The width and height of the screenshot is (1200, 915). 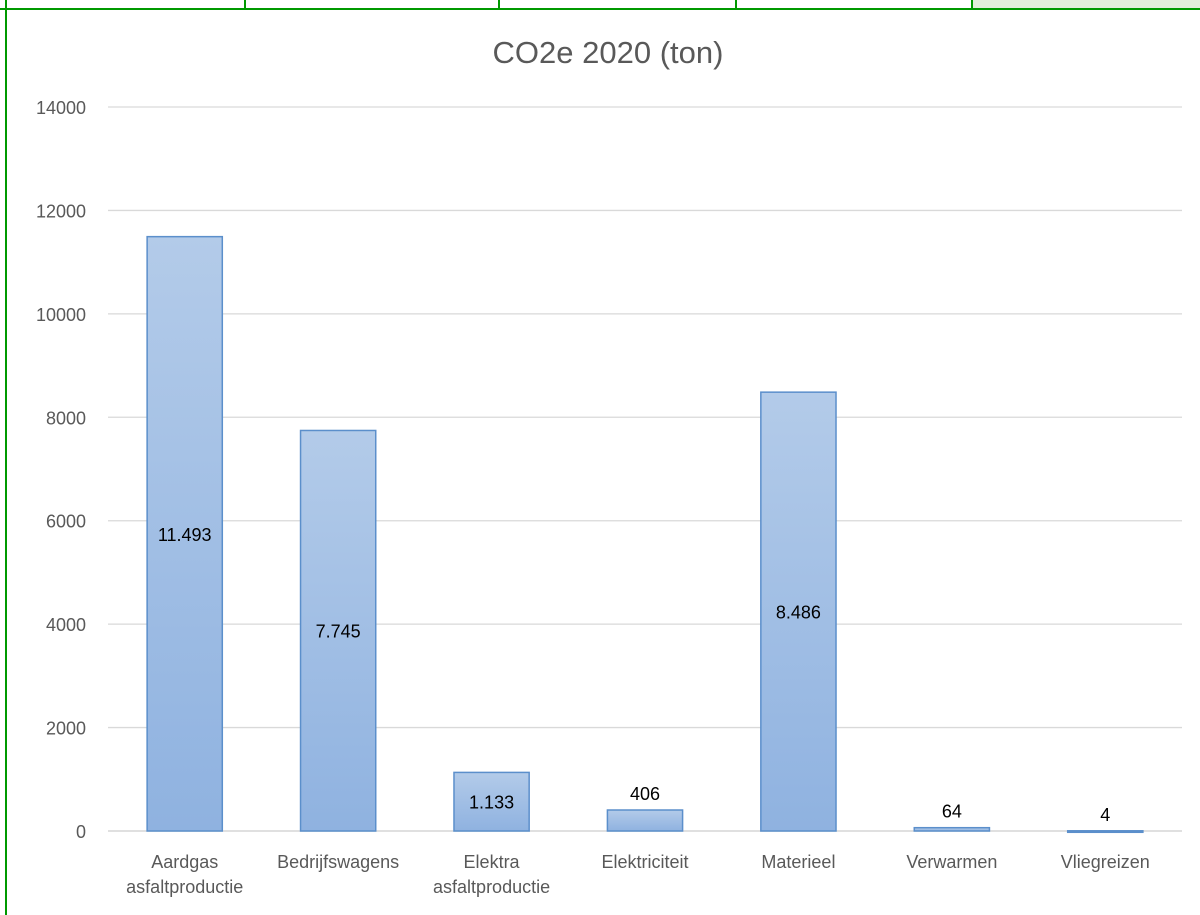 What do you see at coordinates (66, 522) in the screenshot?
I see `y-tick-label: 6000` at bounding box center [66, 522].